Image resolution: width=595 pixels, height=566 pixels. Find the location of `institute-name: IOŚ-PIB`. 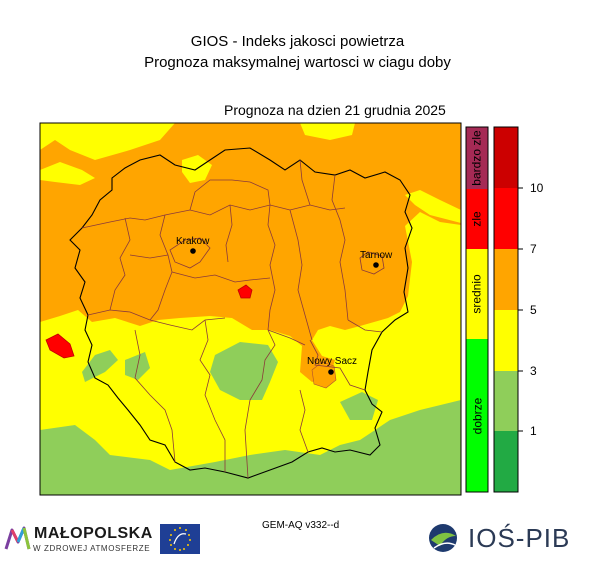

institute-name: IOŚ-PIB is located at coordinates (519, 538).